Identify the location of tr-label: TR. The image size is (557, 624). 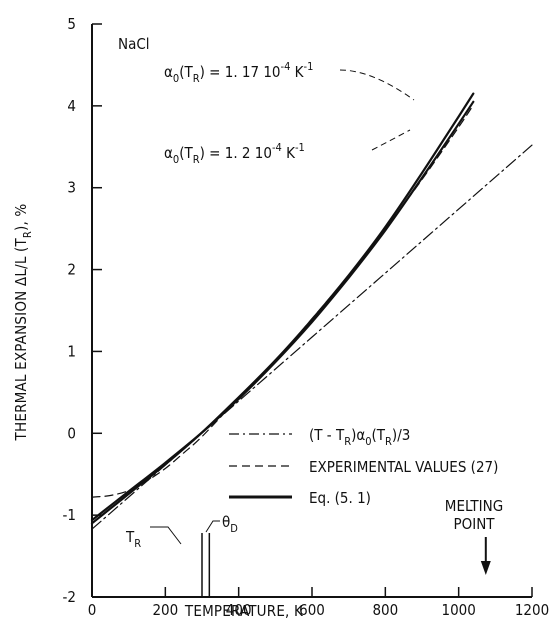
(133, 539).